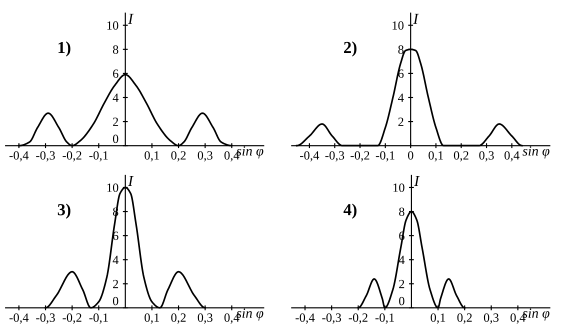 The height and width of the screenshot is (331, 561). What do you see at coordinates (64, 49) in the screenshot?
I see `text: 1)` at bounding box center [64, 49].